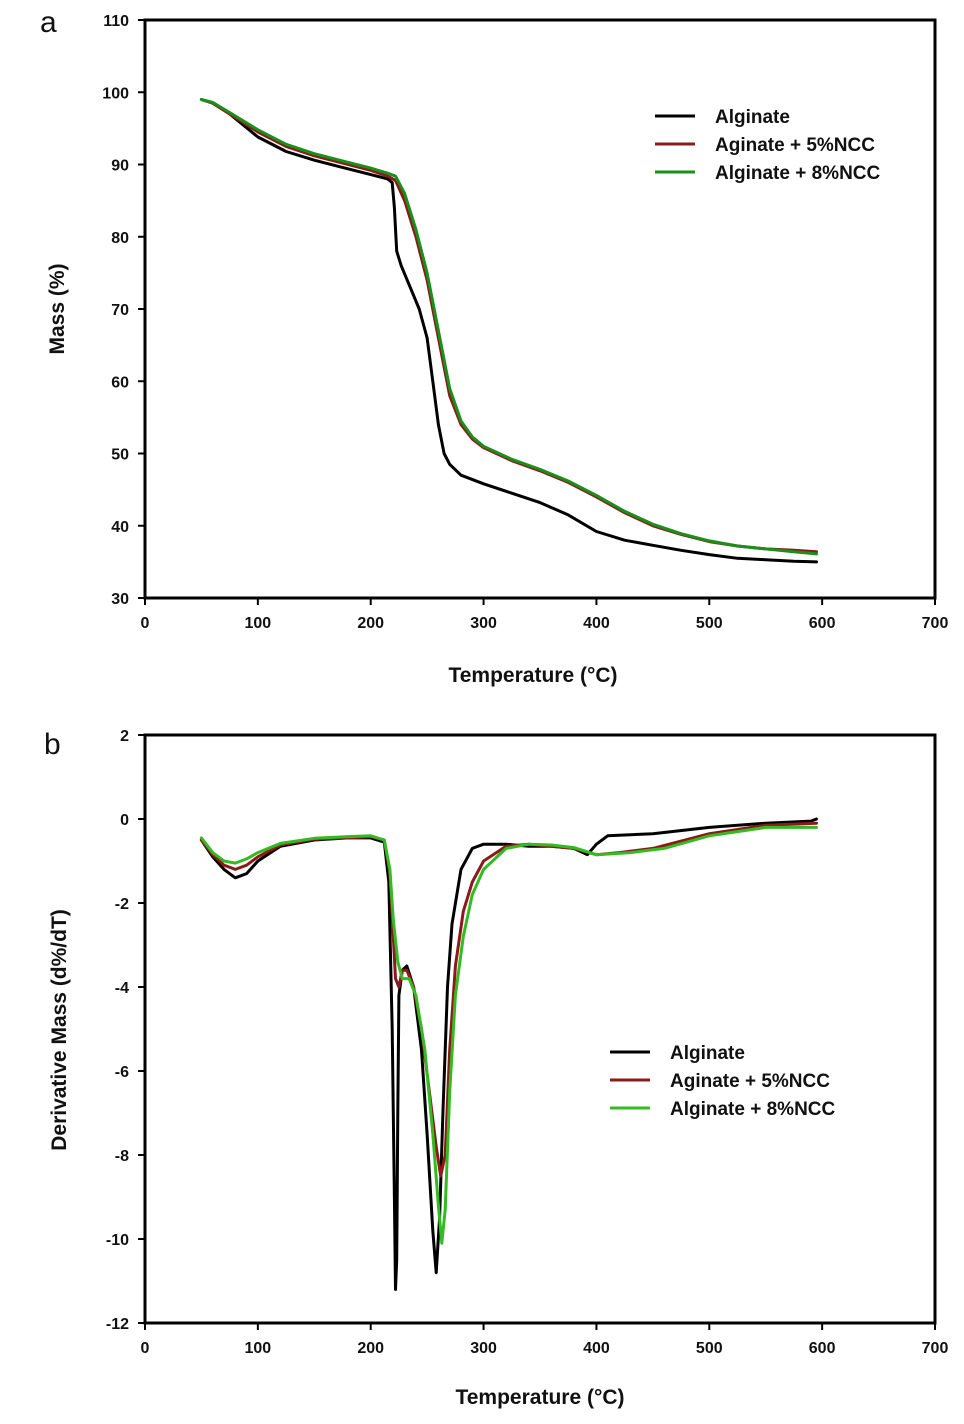  Describe the element at coordinates (122, 904) in the screenshot. I see `y-tick-label-b--2: -2` at that location.